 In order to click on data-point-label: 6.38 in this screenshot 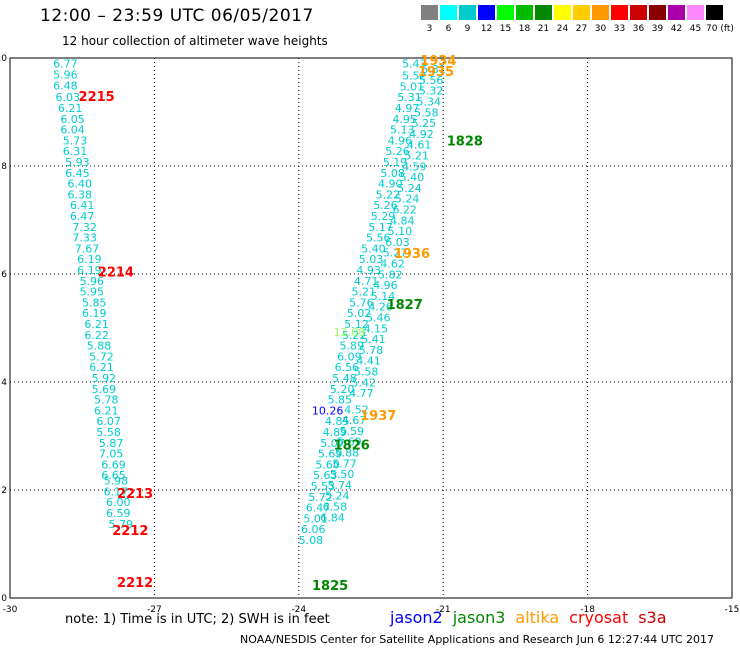, I will do `click(80, 194)`.